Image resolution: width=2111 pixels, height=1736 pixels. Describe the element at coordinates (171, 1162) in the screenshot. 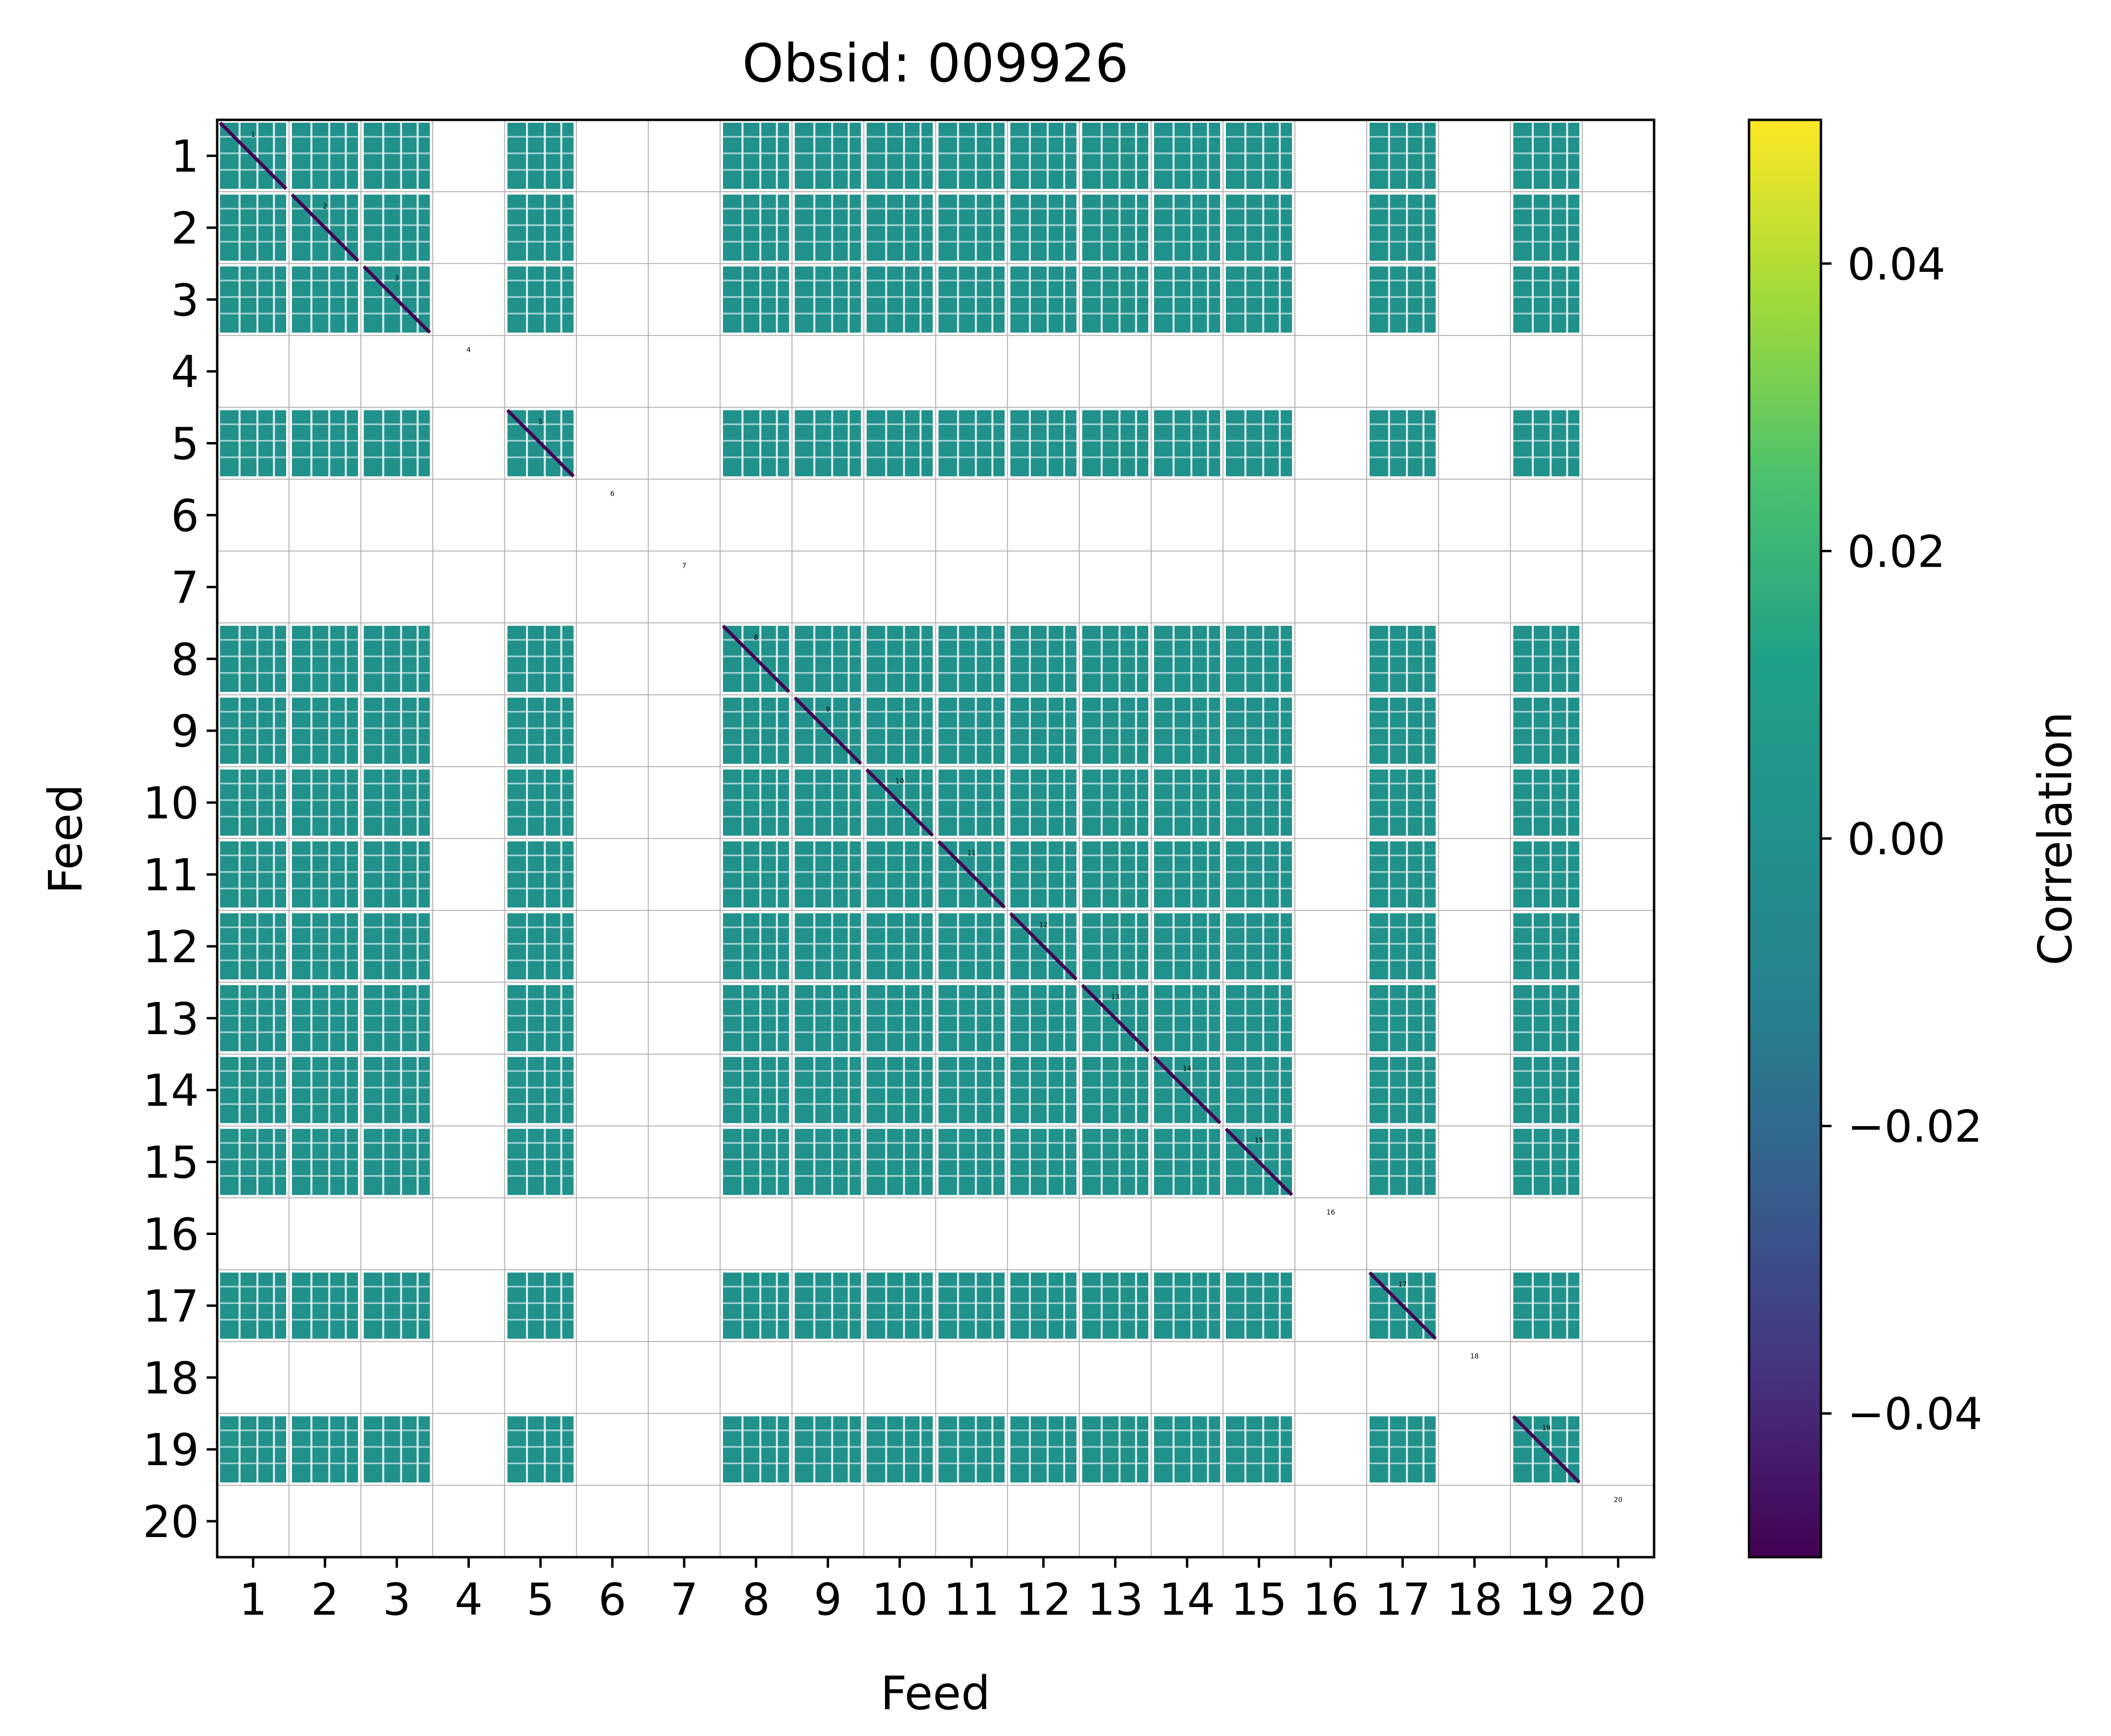

I see `y-tick-label: 15` at that location.